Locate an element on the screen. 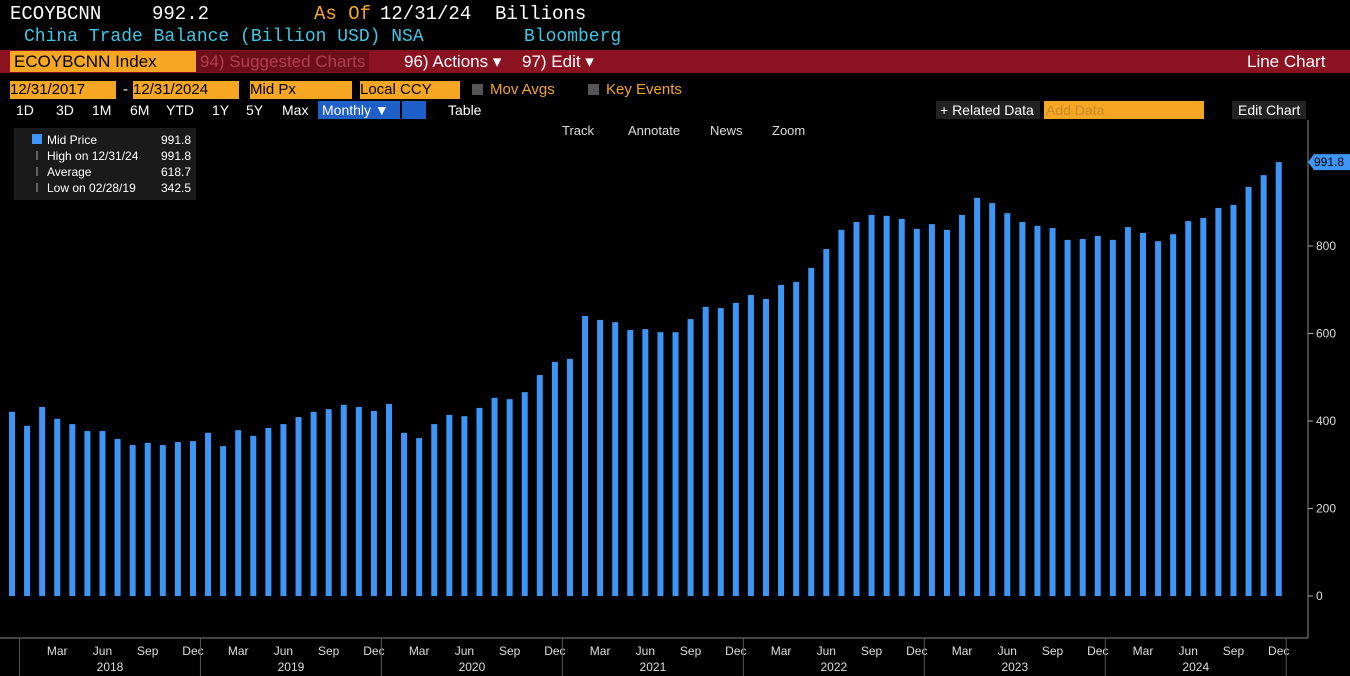 The width and height of the screenshot is (1350, 676). last-value-tag is located at coordinates (1329, 162).